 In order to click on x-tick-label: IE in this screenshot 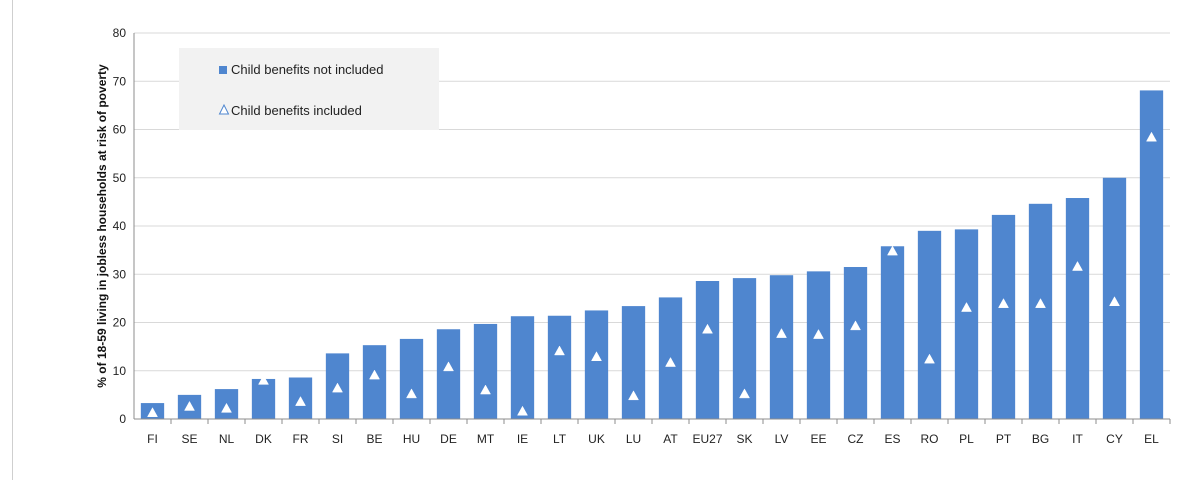, I will do `click(522, 439)`.